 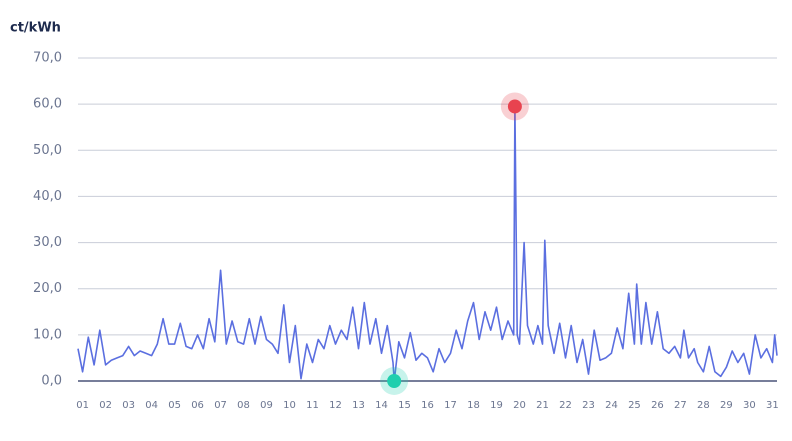 I want to click on x-tick-label: 06, so click(x=197, y=405).